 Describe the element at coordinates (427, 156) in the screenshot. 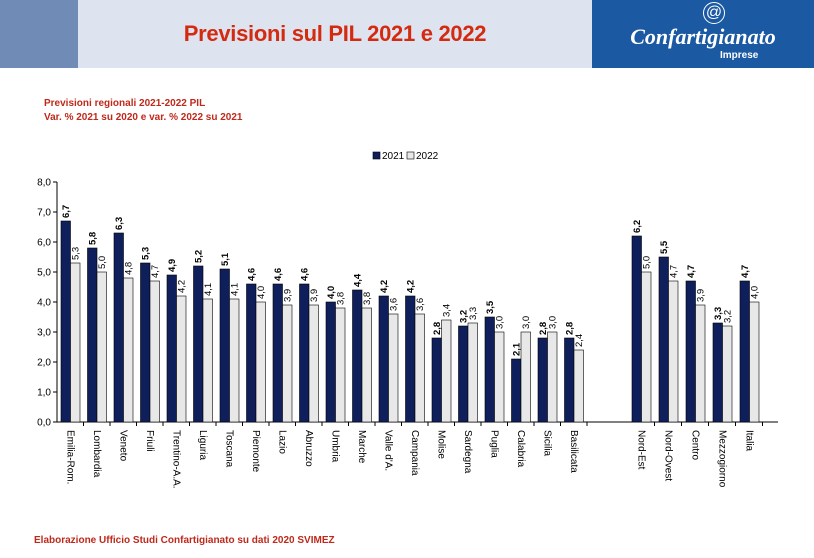

I see `legend-label-2022: 2022` at that location.